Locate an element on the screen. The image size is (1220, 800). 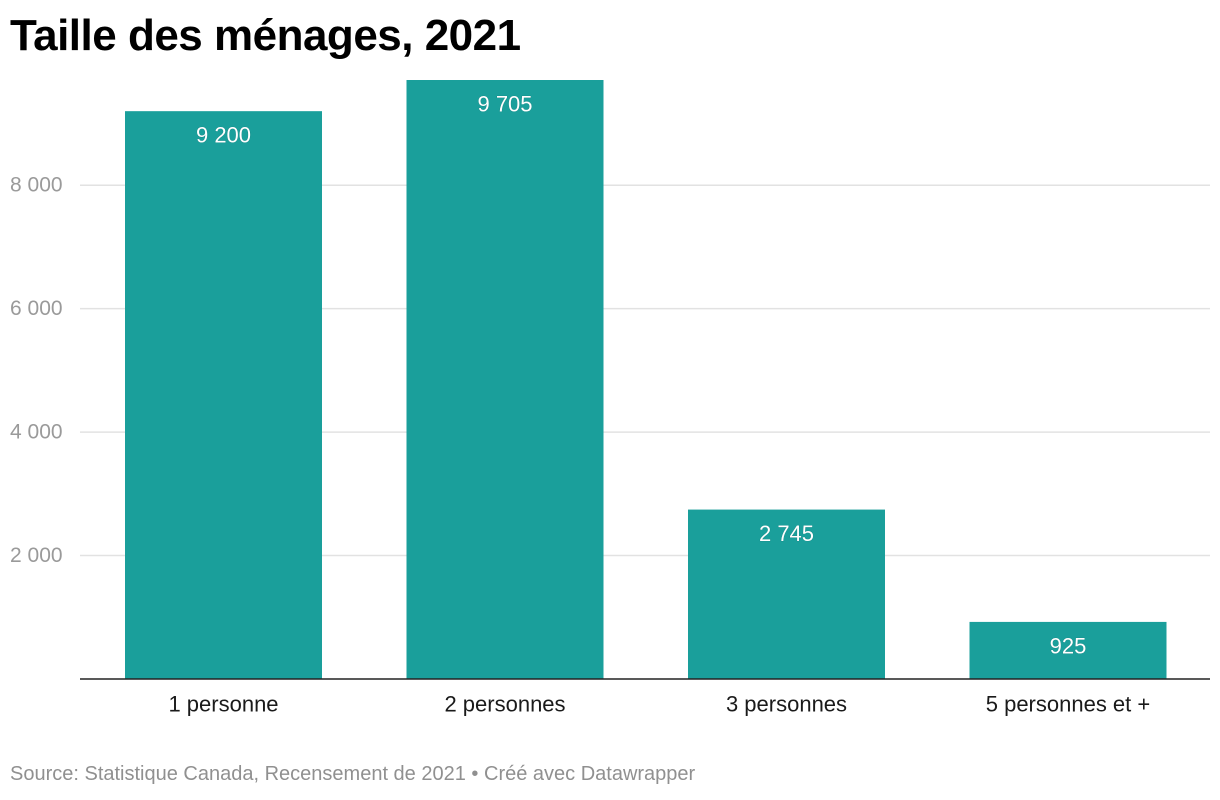
x-tick-label: 5 personnes et + is located at coordinates (1068, 704).